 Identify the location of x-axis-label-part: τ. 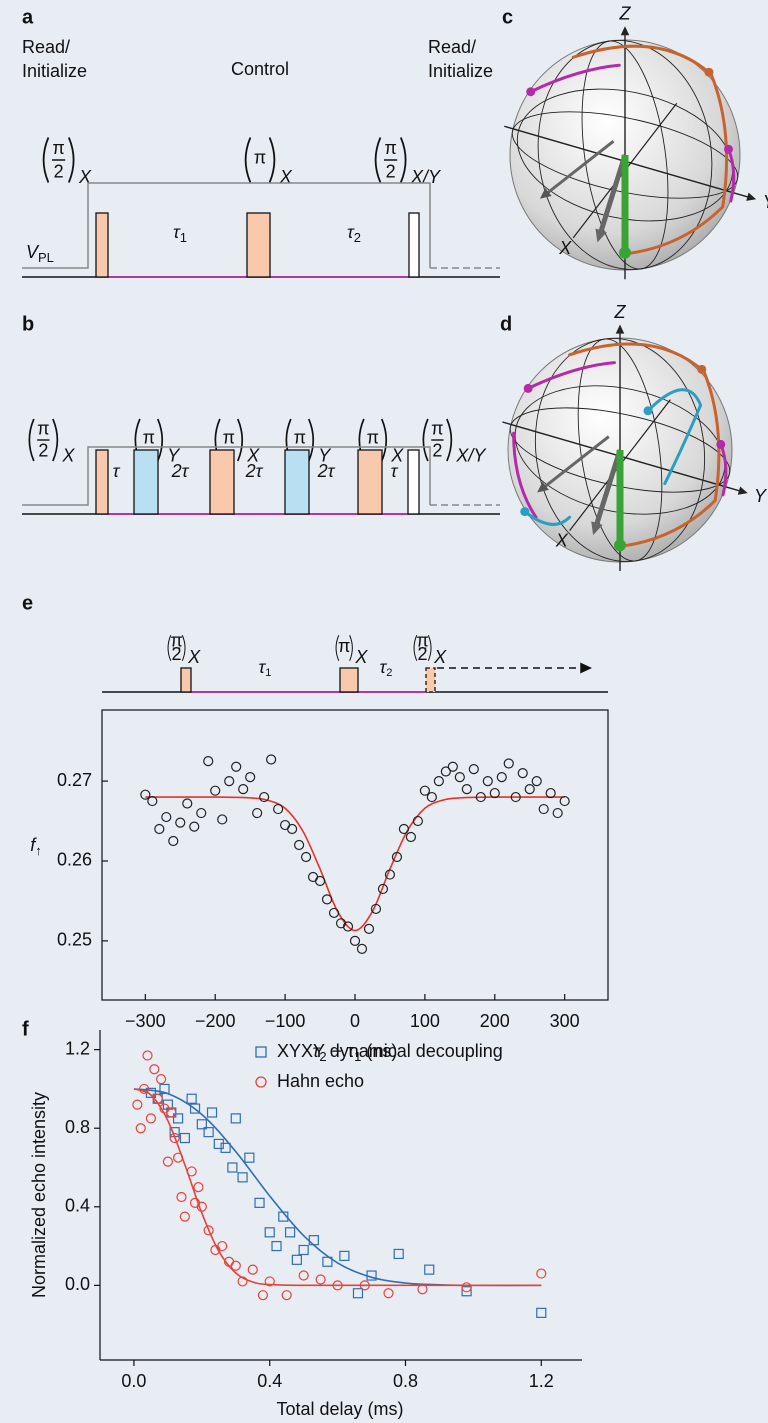
(317, 1051).